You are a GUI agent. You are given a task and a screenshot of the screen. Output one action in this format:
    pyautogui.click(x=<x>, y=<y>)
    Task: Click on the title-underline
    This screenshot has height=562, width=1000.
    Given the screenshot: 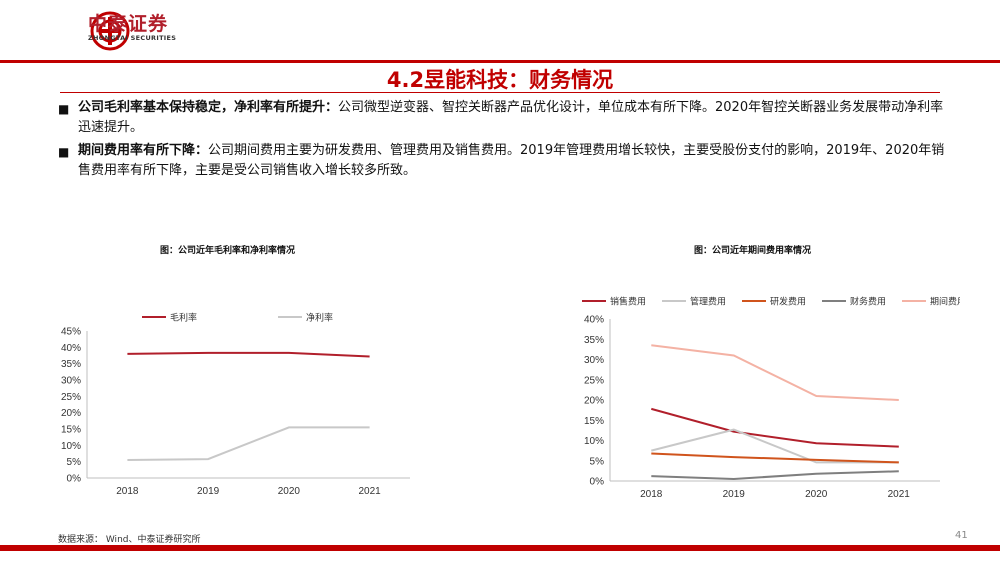 What is the action you would take?
    pyautogui.click(x=500, y=92)
    